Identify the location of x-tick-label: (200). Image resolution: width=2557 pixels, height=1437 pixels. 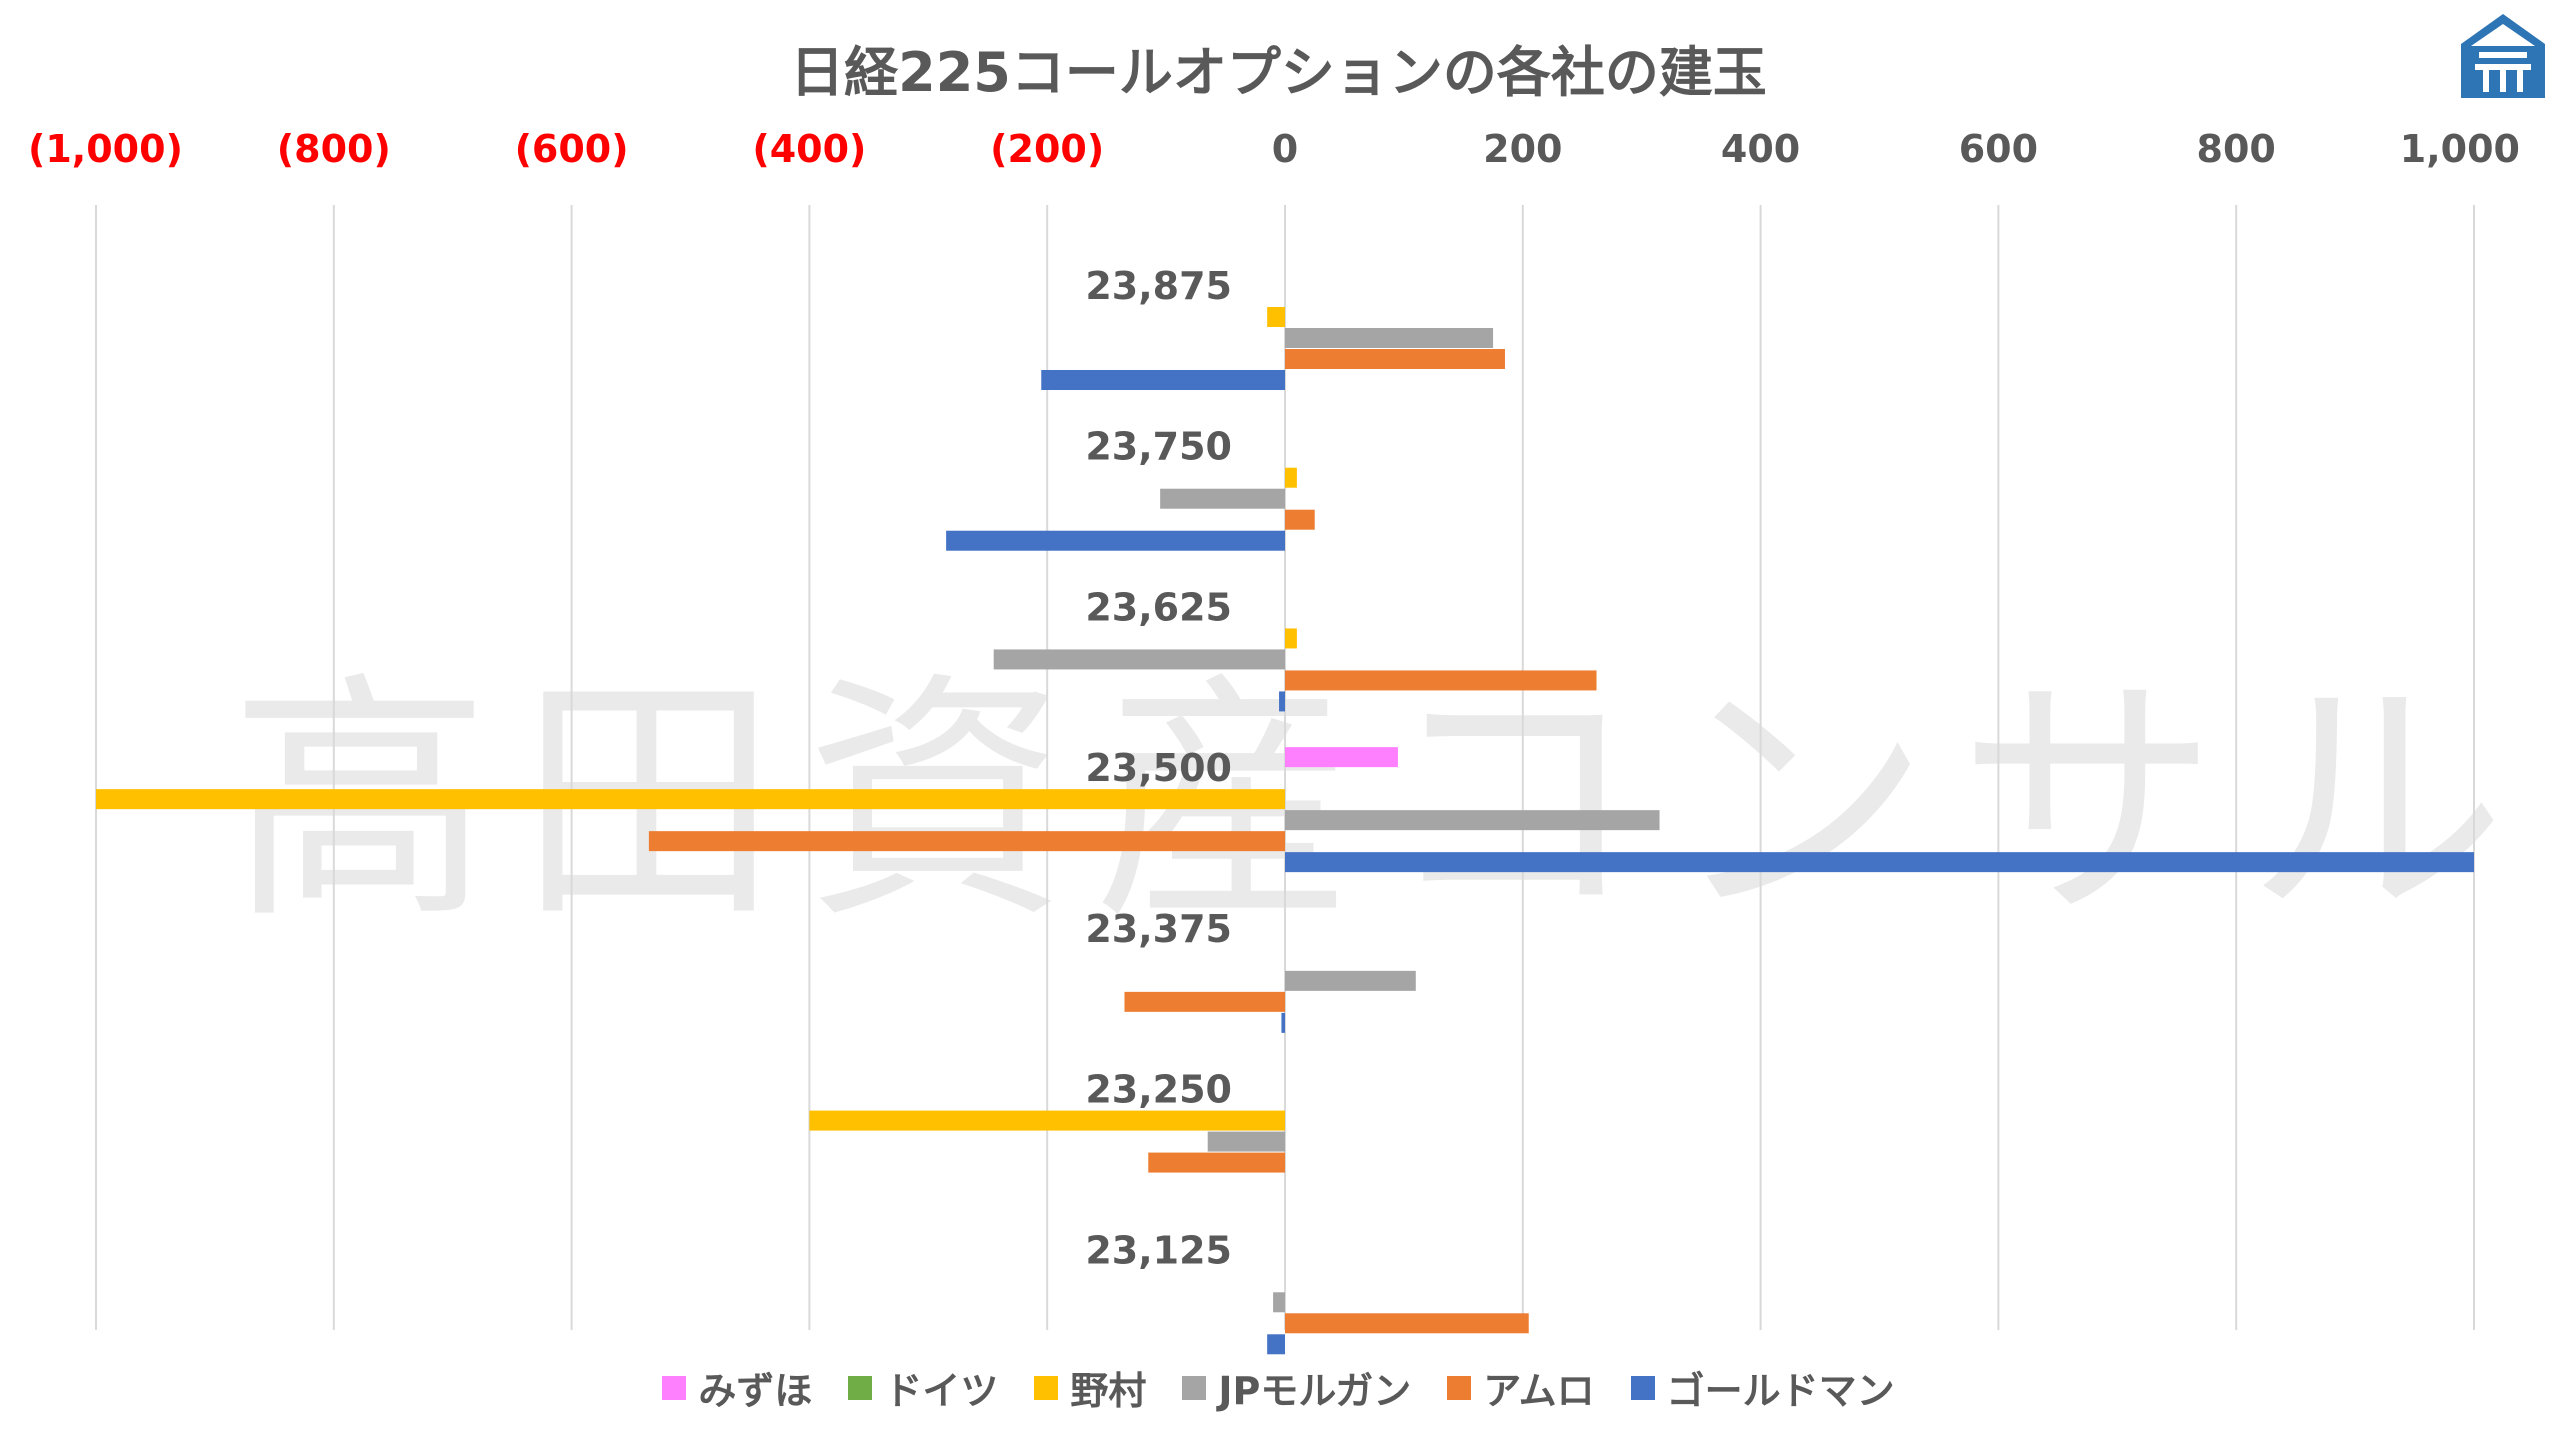
(1047, 149).